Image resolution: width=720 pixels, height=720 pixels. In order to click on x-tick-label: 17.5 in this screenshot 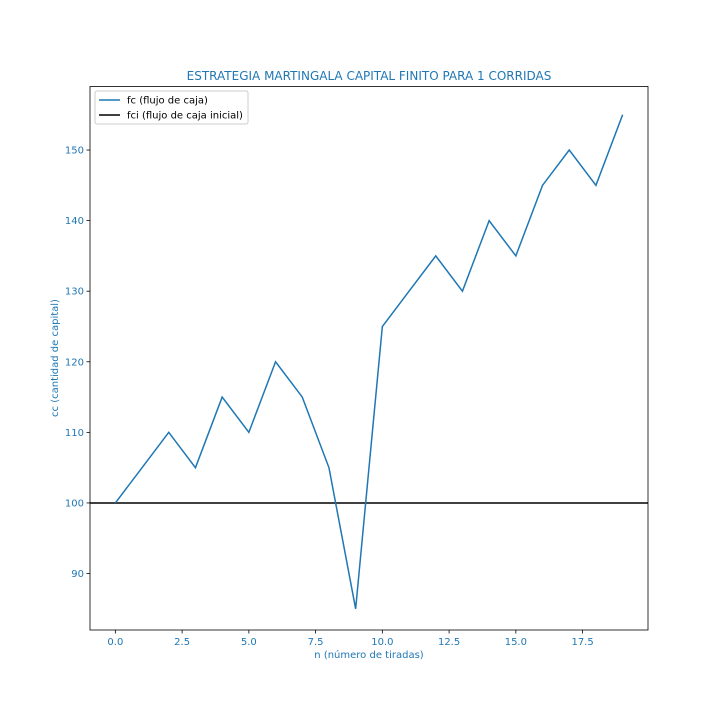, I will do `click(582, 642)`.